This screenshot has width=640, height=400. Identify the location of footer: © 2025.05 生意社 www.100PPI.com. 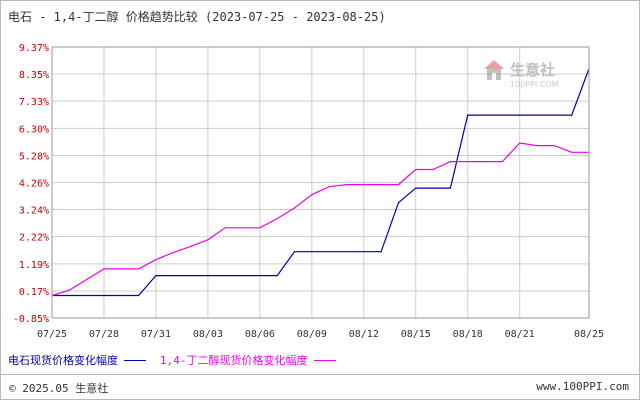
(320, 386).